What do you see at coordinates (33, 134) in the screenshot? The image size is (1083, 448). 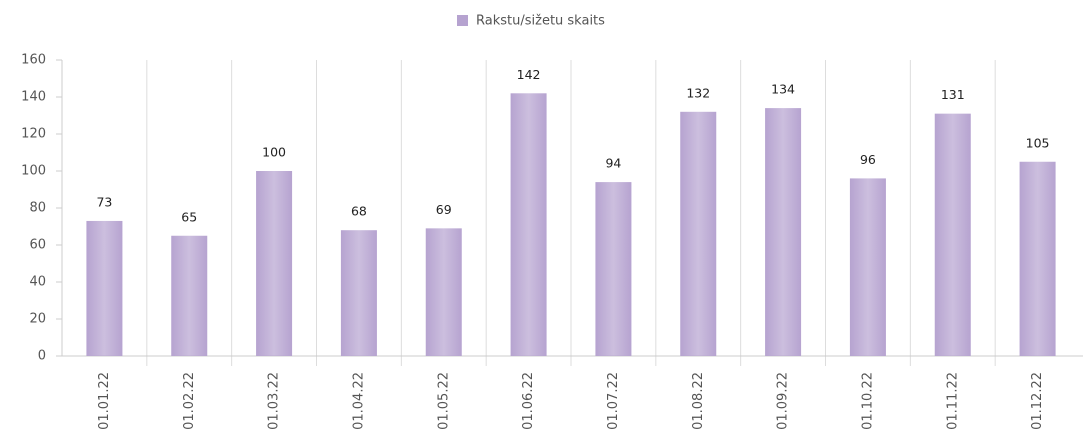 I see `y-tick-label: 120` at bounding box center [33, 134].